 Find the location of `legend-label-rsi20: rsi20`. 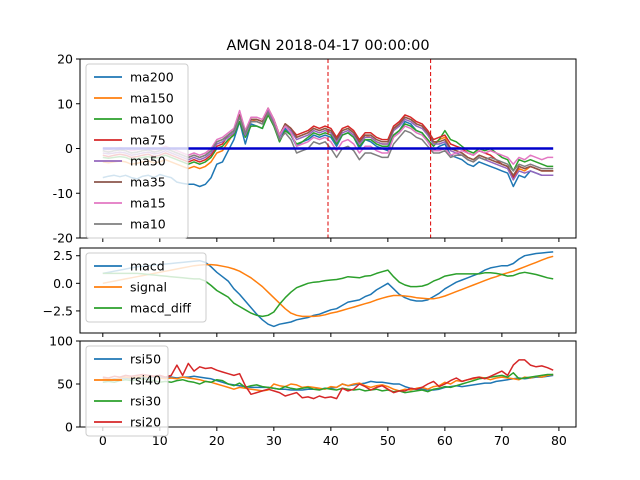

legend-label-rsi20: rsi20 is located at coordinates (145, 422).